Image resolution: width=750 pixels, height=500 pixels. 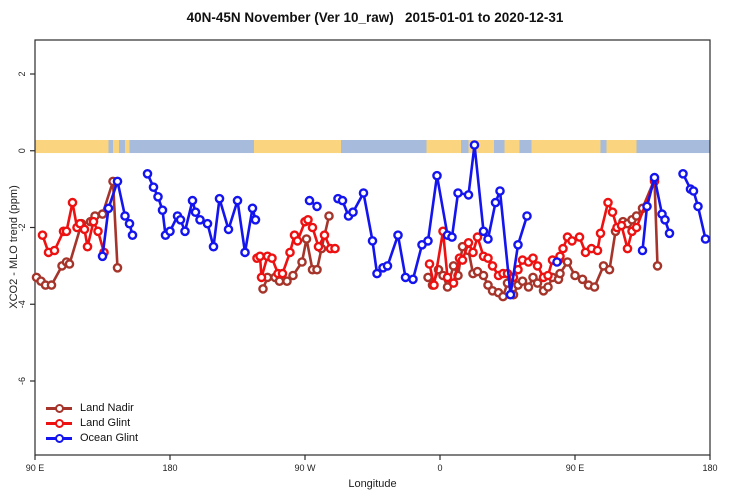 I want to click on y-tick-label: 0, so click(x=22, y=150).